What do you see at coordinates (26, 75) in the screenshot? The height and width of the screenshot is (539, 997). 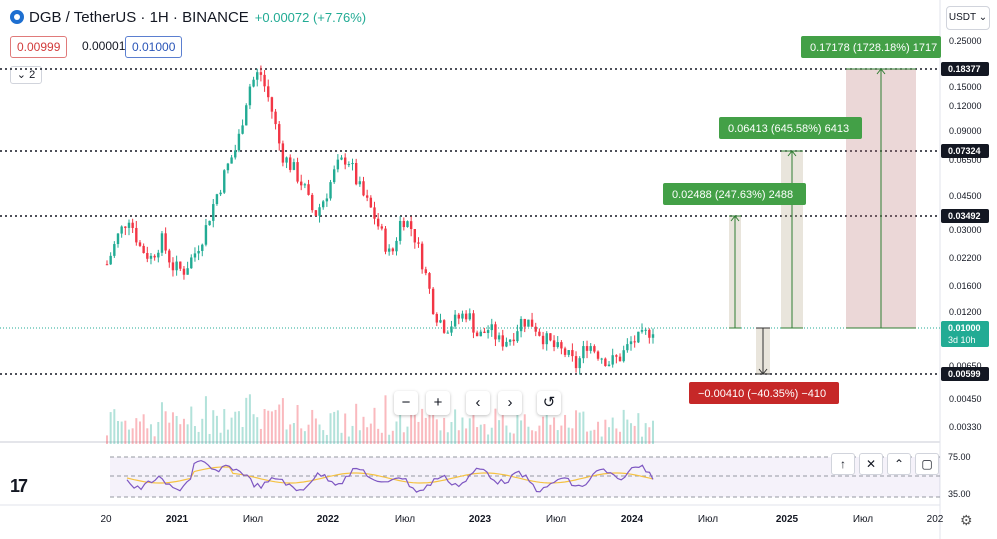 I see `indicators-toggle: ⌄ 2` at bounding box center [26, 75].